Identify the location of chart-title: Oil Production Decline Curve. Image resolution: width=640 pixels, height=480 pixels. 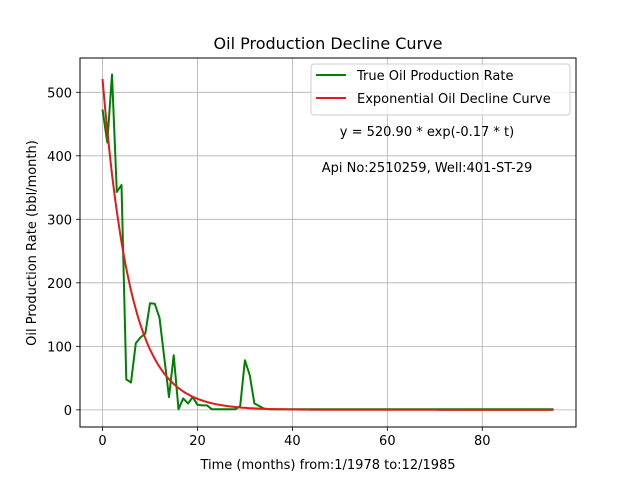
(328, 43).